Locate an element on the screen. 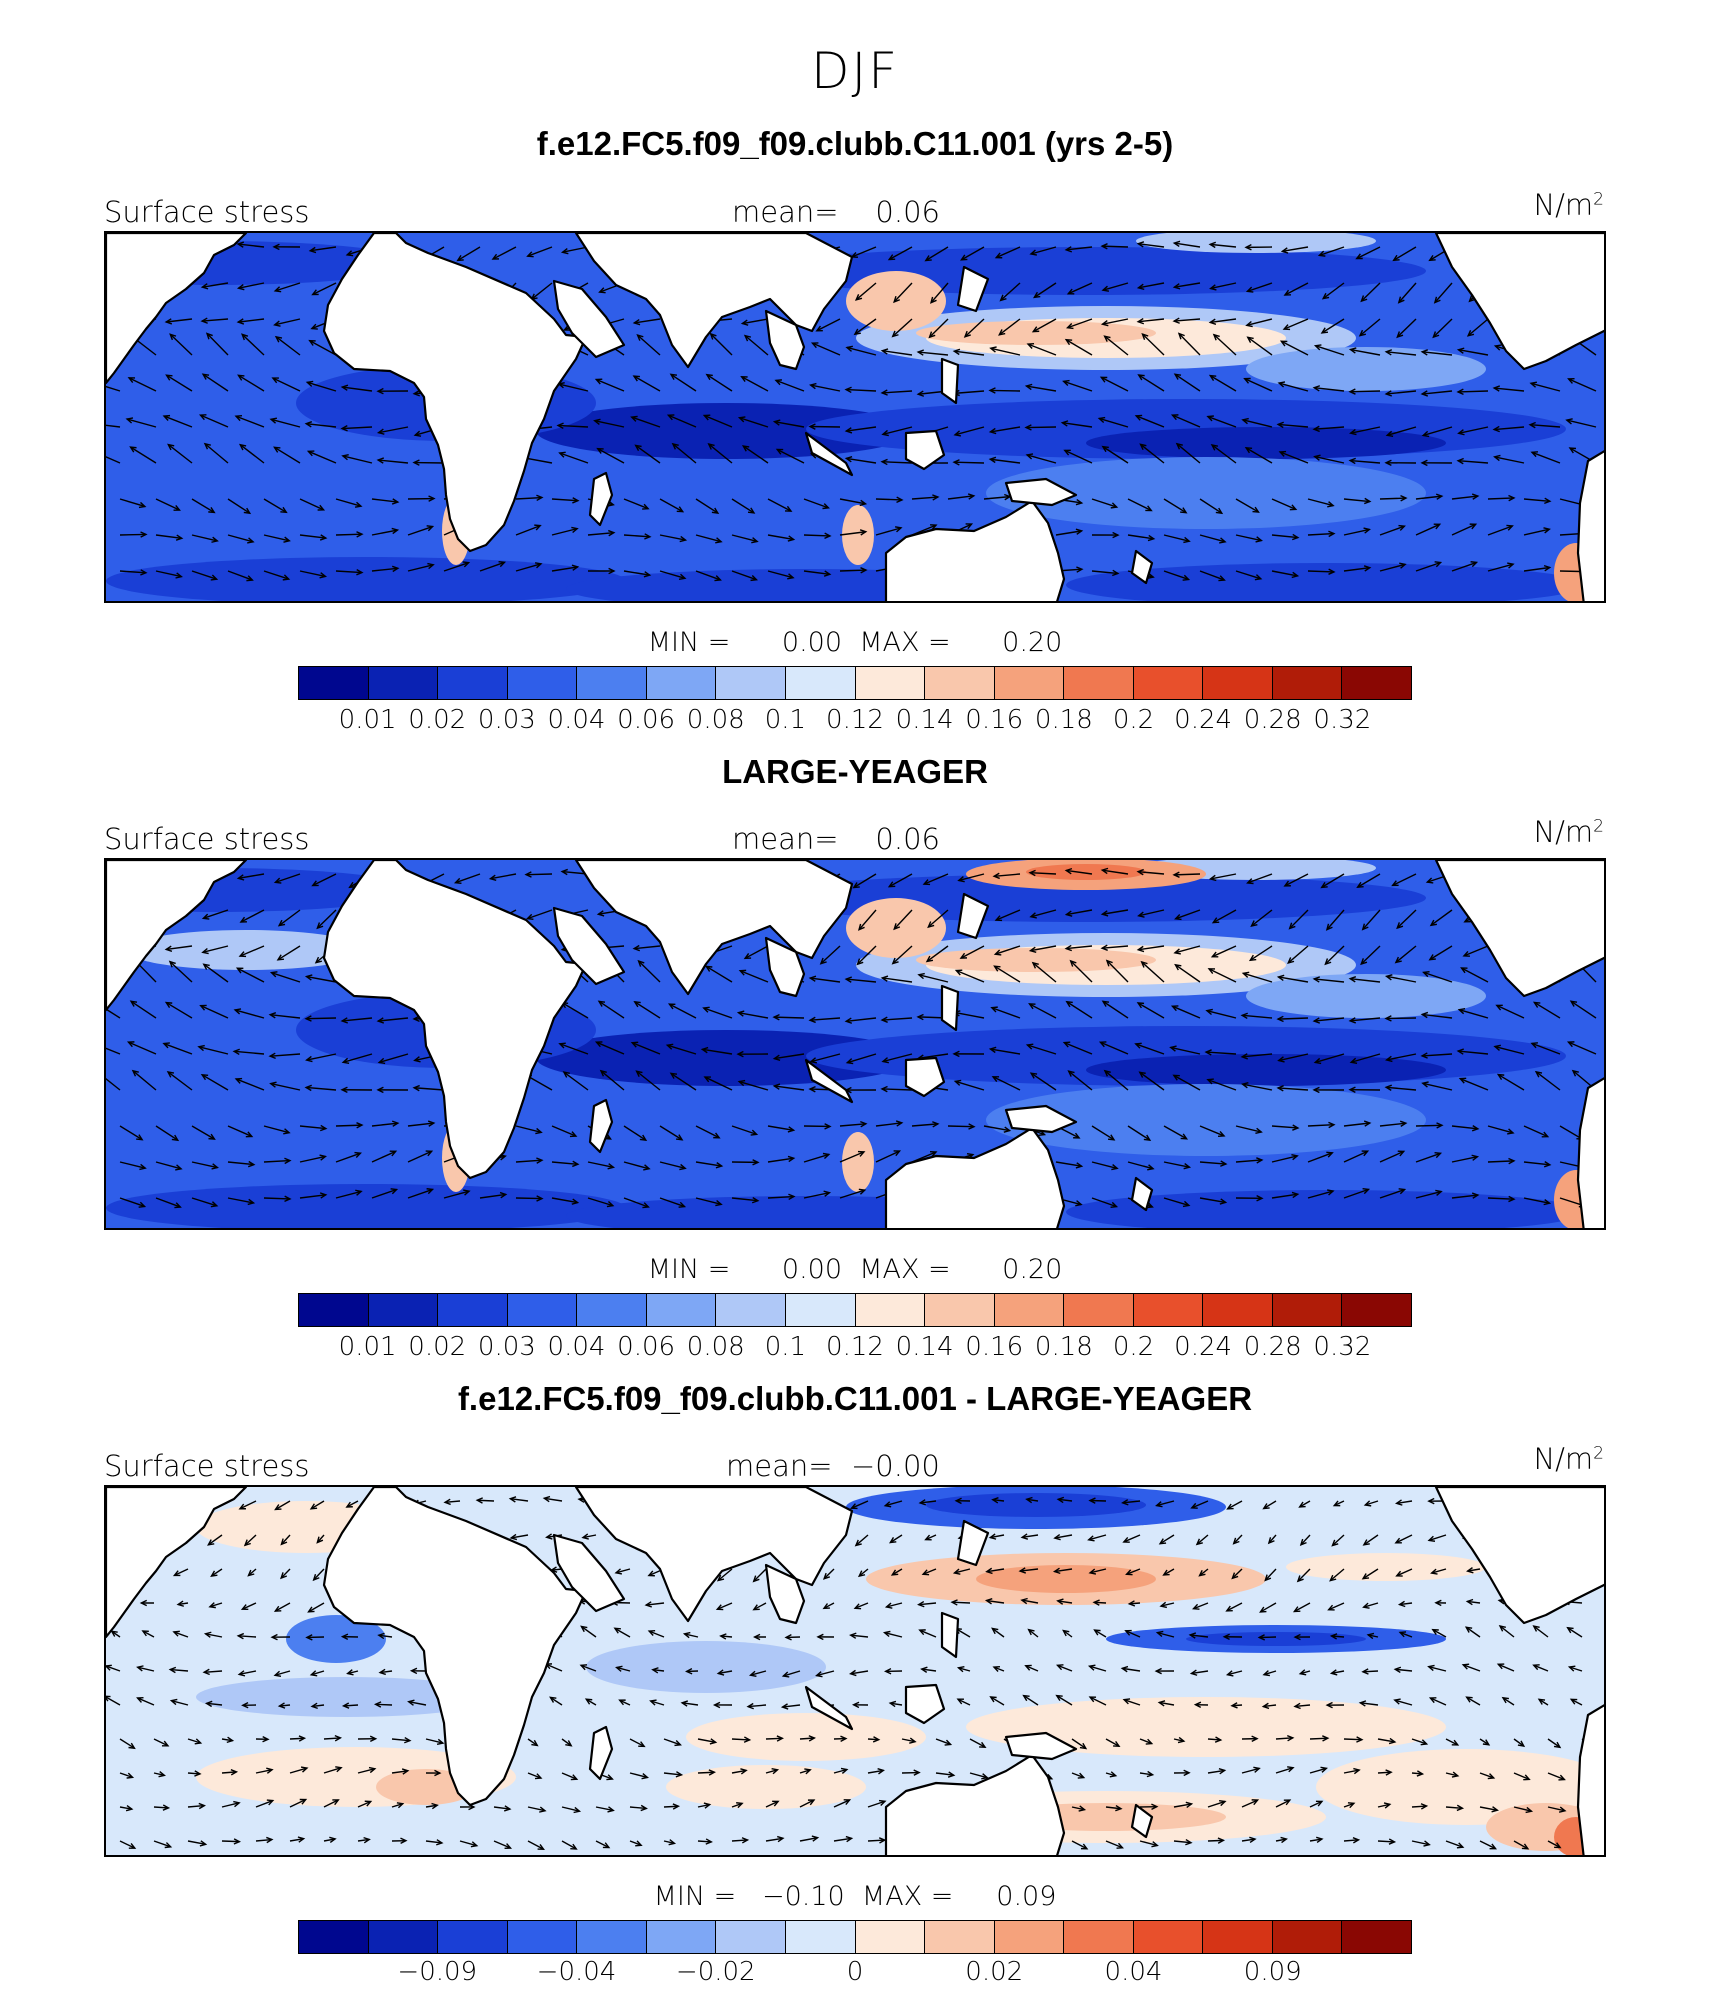  panel-1-mean-value: 0.06 is located at coordinates (907, 212).